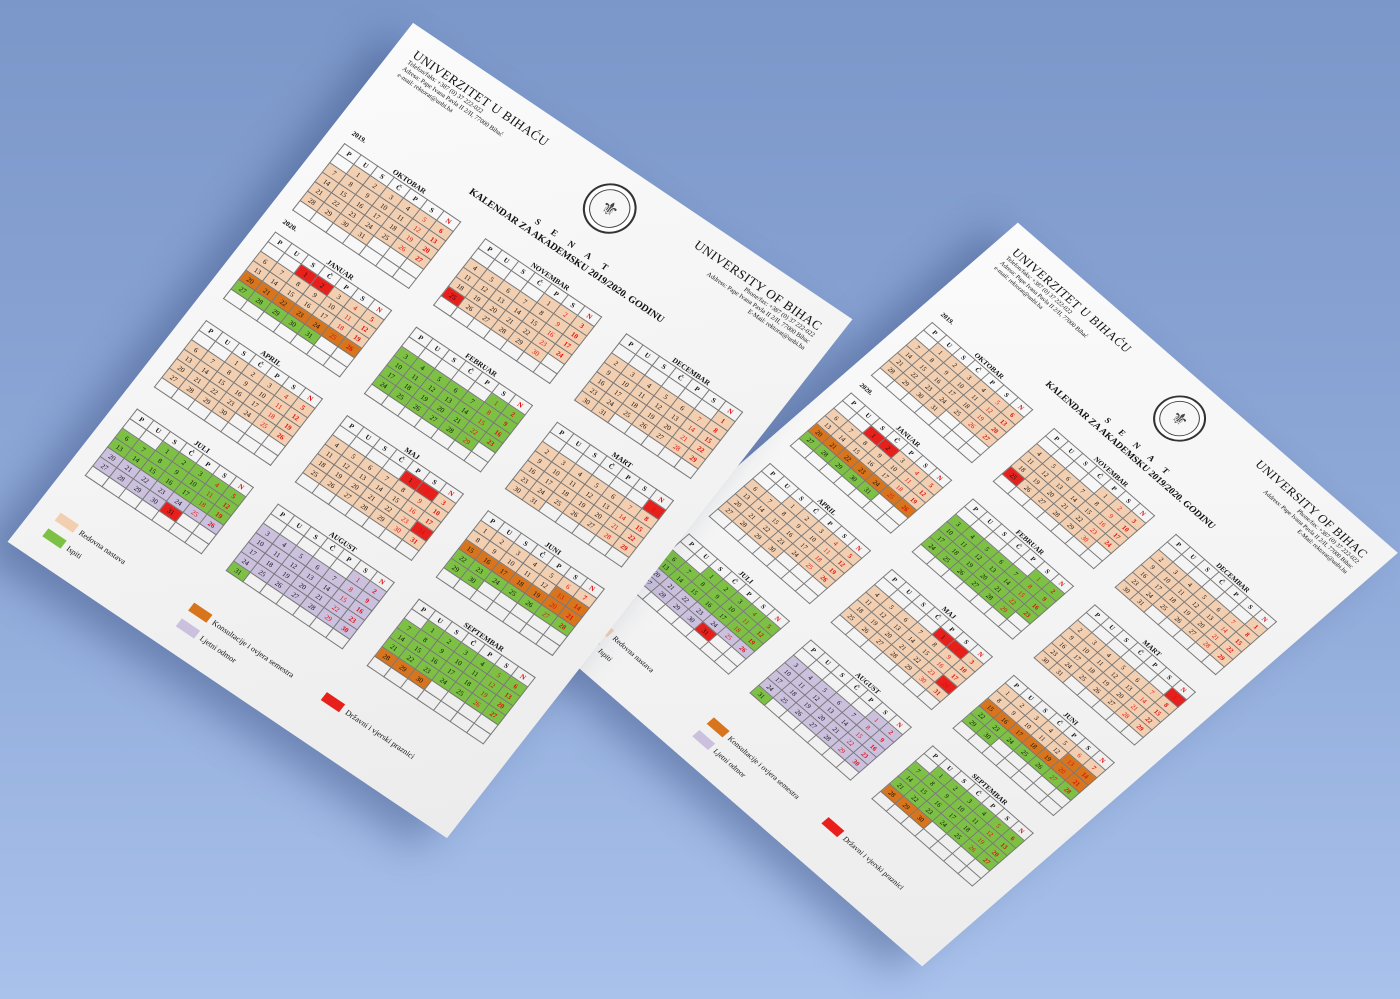  Describe the element at coordinates (779, 312) in the screenshot. I see `phone-english: Phone/fax: +387 (0) 37 222-022` at that location.